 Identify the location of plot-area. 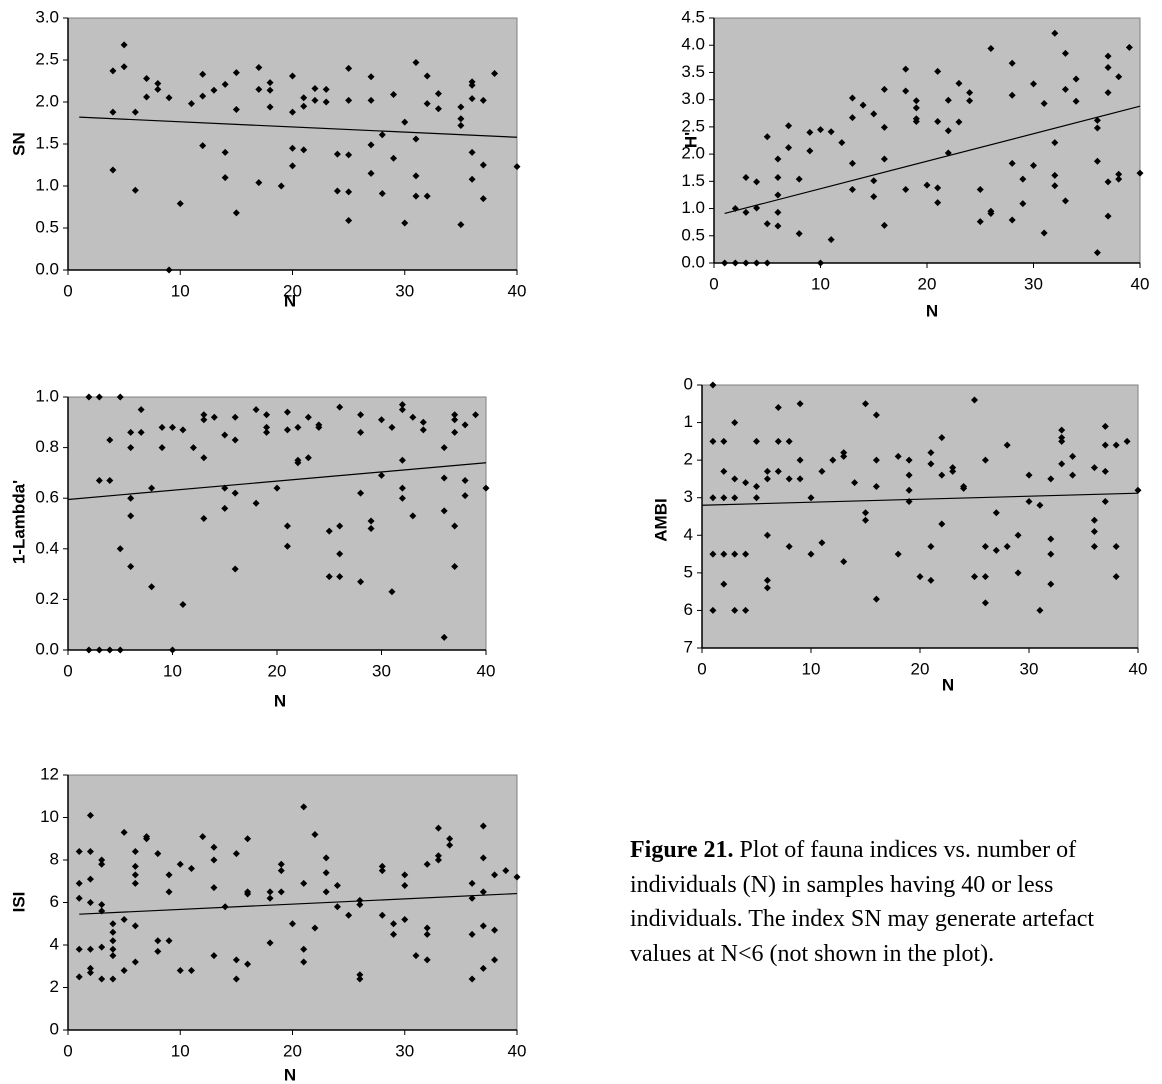
(292, 144).